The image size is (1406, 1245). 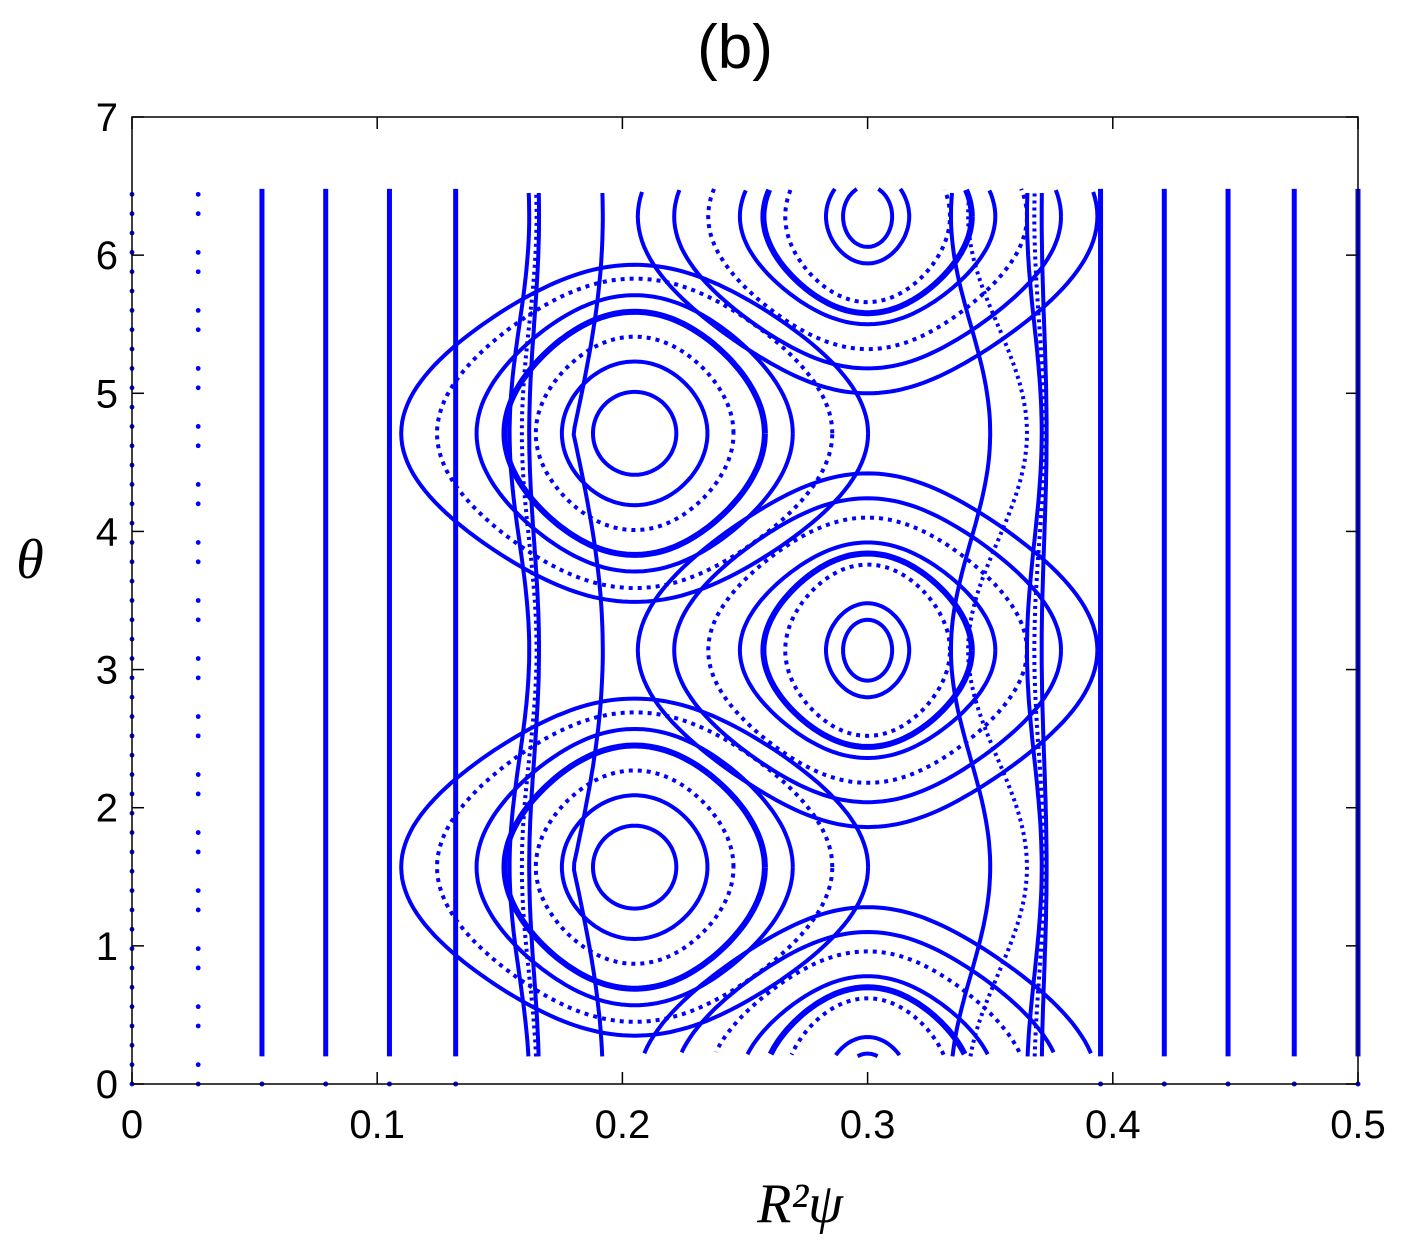 I want to click on x-tick-label: 0, so click(x=132, y=1125).